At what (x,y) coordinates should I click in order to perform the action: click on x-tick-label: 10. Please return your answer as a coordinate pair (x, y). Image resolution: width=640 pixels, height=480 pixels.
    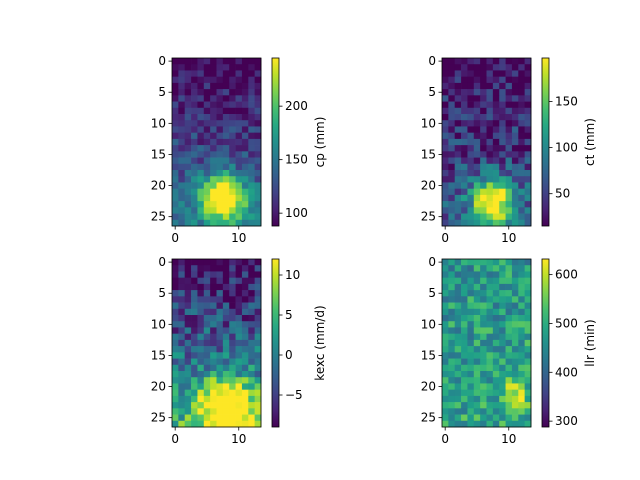
    Looking at the image, I should click on (508, 238).